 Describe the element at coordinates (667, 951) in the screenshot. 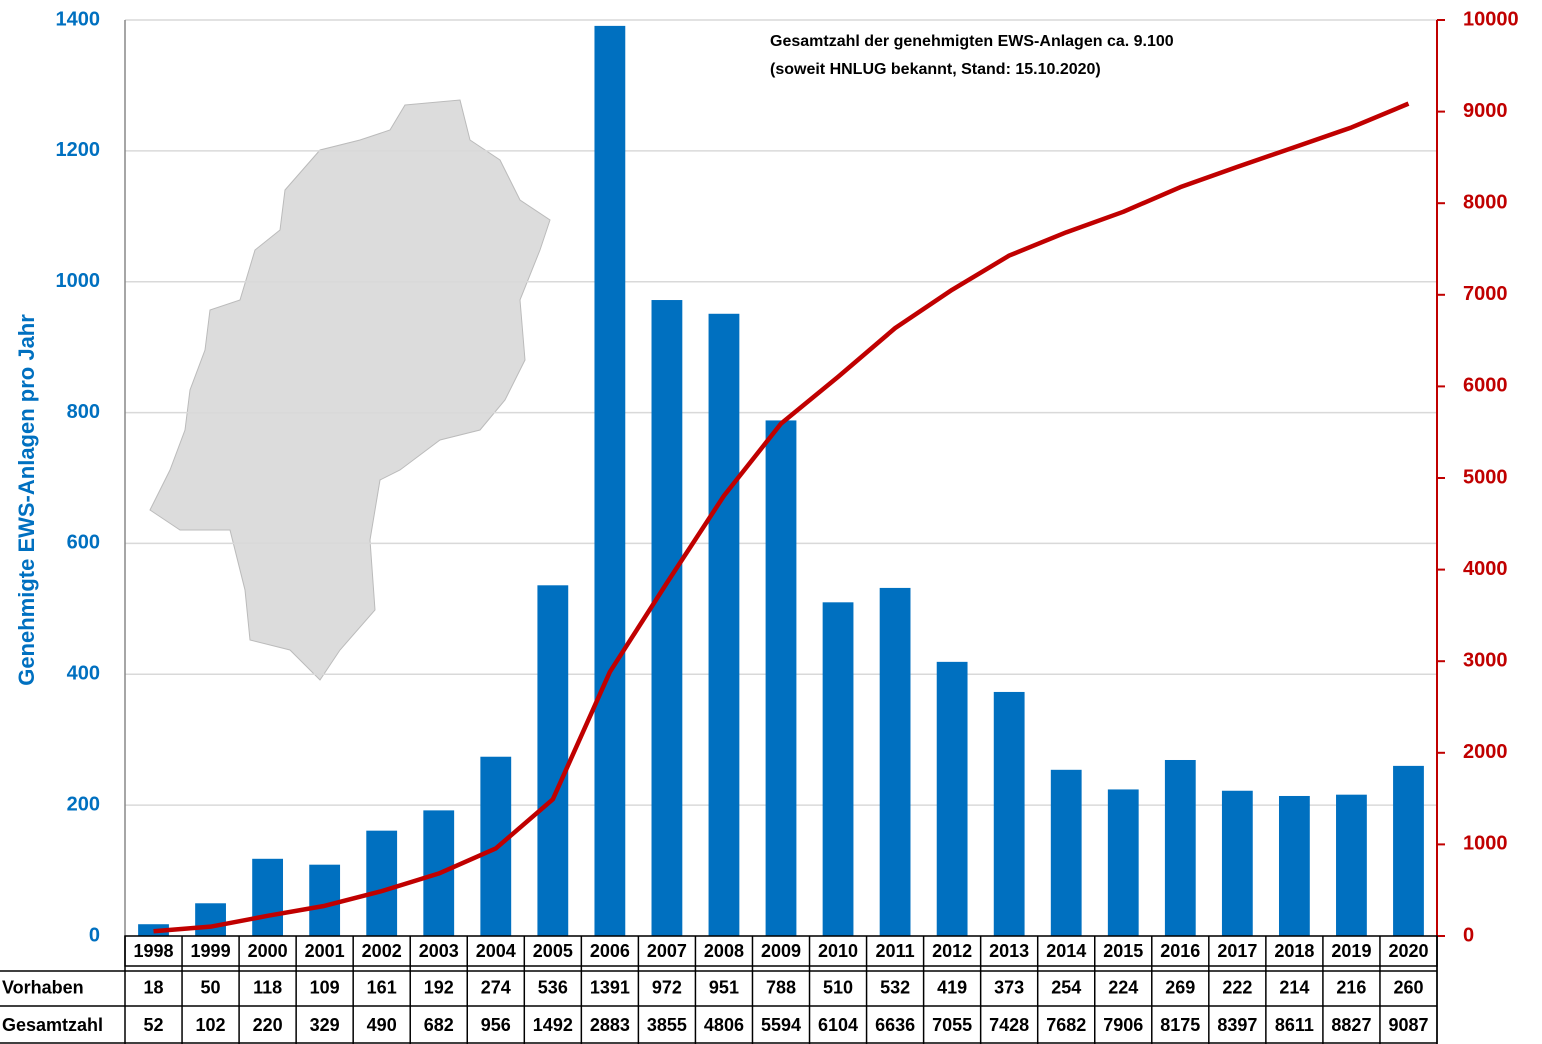

I see `x-tick-label: 2007` at that location.